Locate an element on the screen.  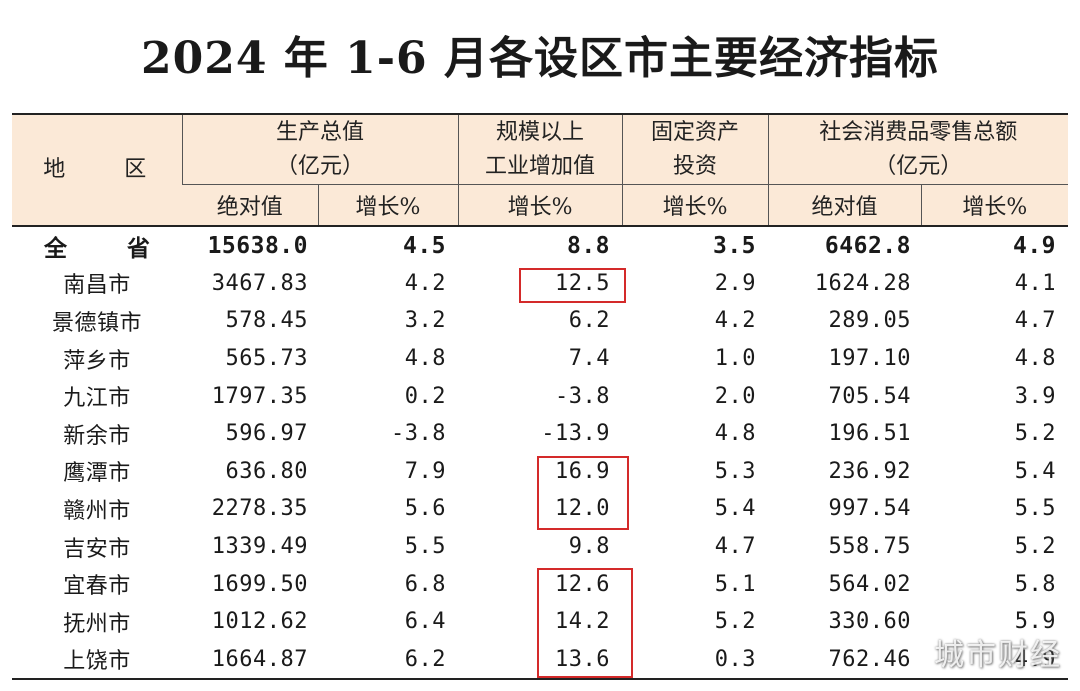
cell-industry-growth: 12.6 is located at coordinates (583, 584).